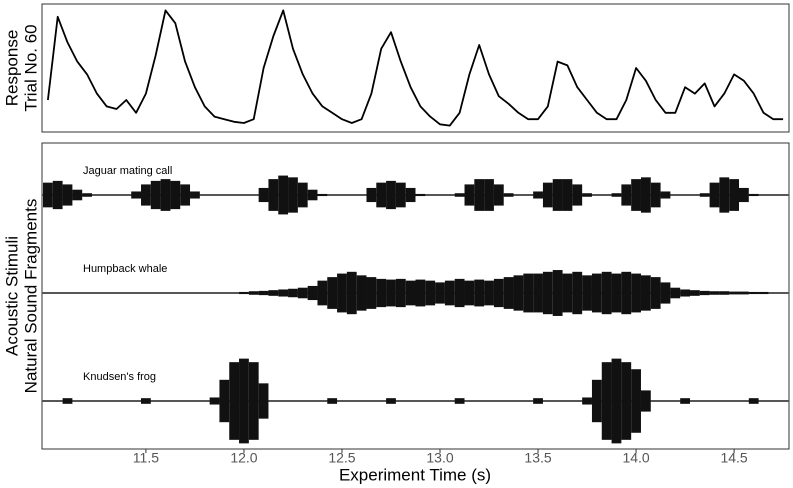 This screenshot has height=488, width=793. What do you see at coordinates (30, 296) in the screenshot?
I see `y-axis-label: Natural Sound Fragments` at bounding box center [30, 296].